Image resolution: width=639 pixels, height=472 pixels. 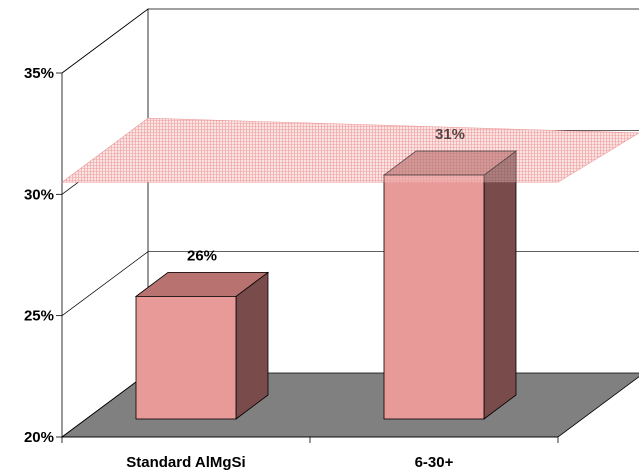 What do you see at coordinates (39, 437) in the screenshot?
I see `y-tick-label-0: 20%` at bounding box center [39, 437].